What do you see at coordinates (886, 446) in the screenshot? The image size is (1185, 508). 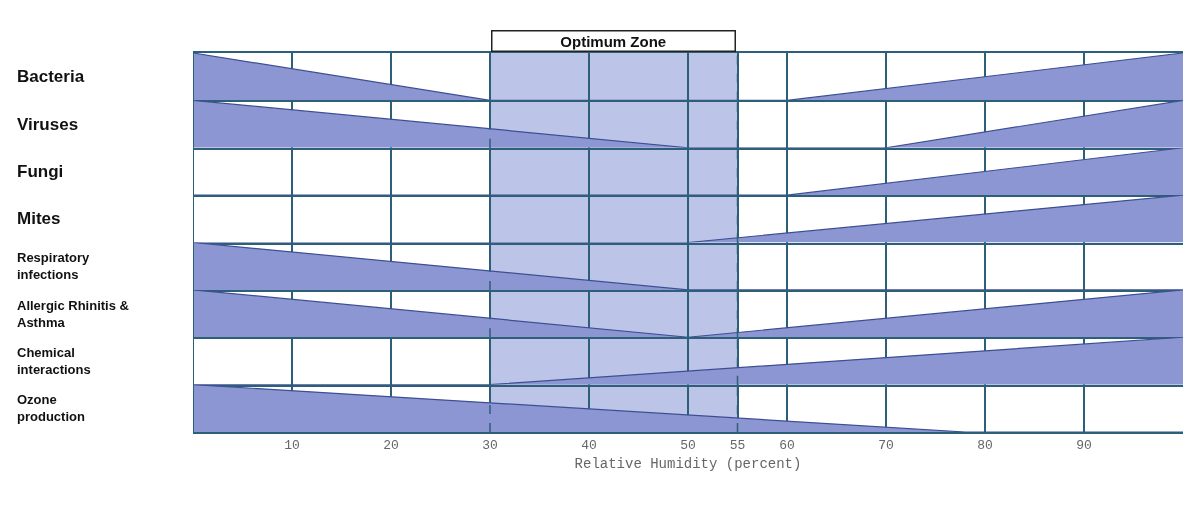 I see `x-tick-label: 70` at bounding box center [886, 446].